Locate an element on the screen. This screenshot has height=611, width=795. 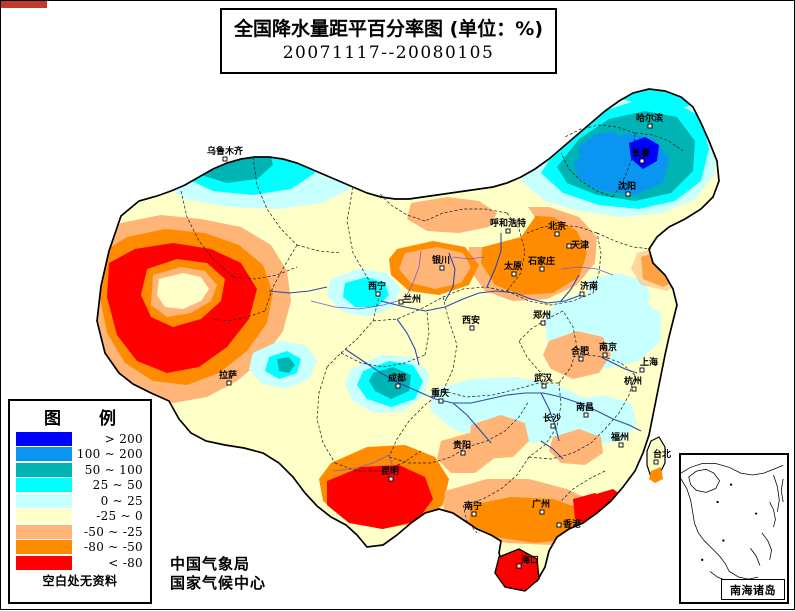
corner-marker is located at coordinates (24, 4).